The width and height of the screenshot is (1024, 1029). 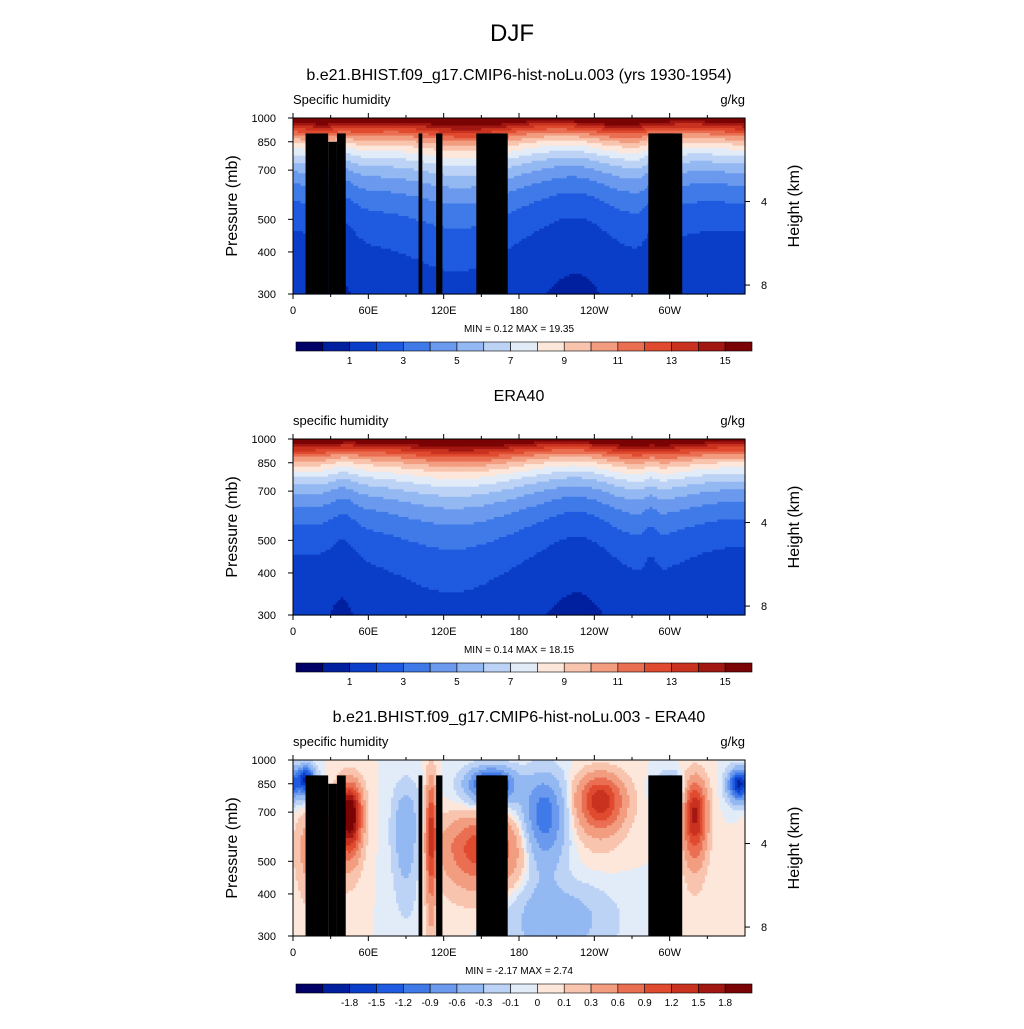 What do you see at coordinates (726, 361) in the screenshot?
I see `colorbar-label: 15` at bounding box center [726, 361].